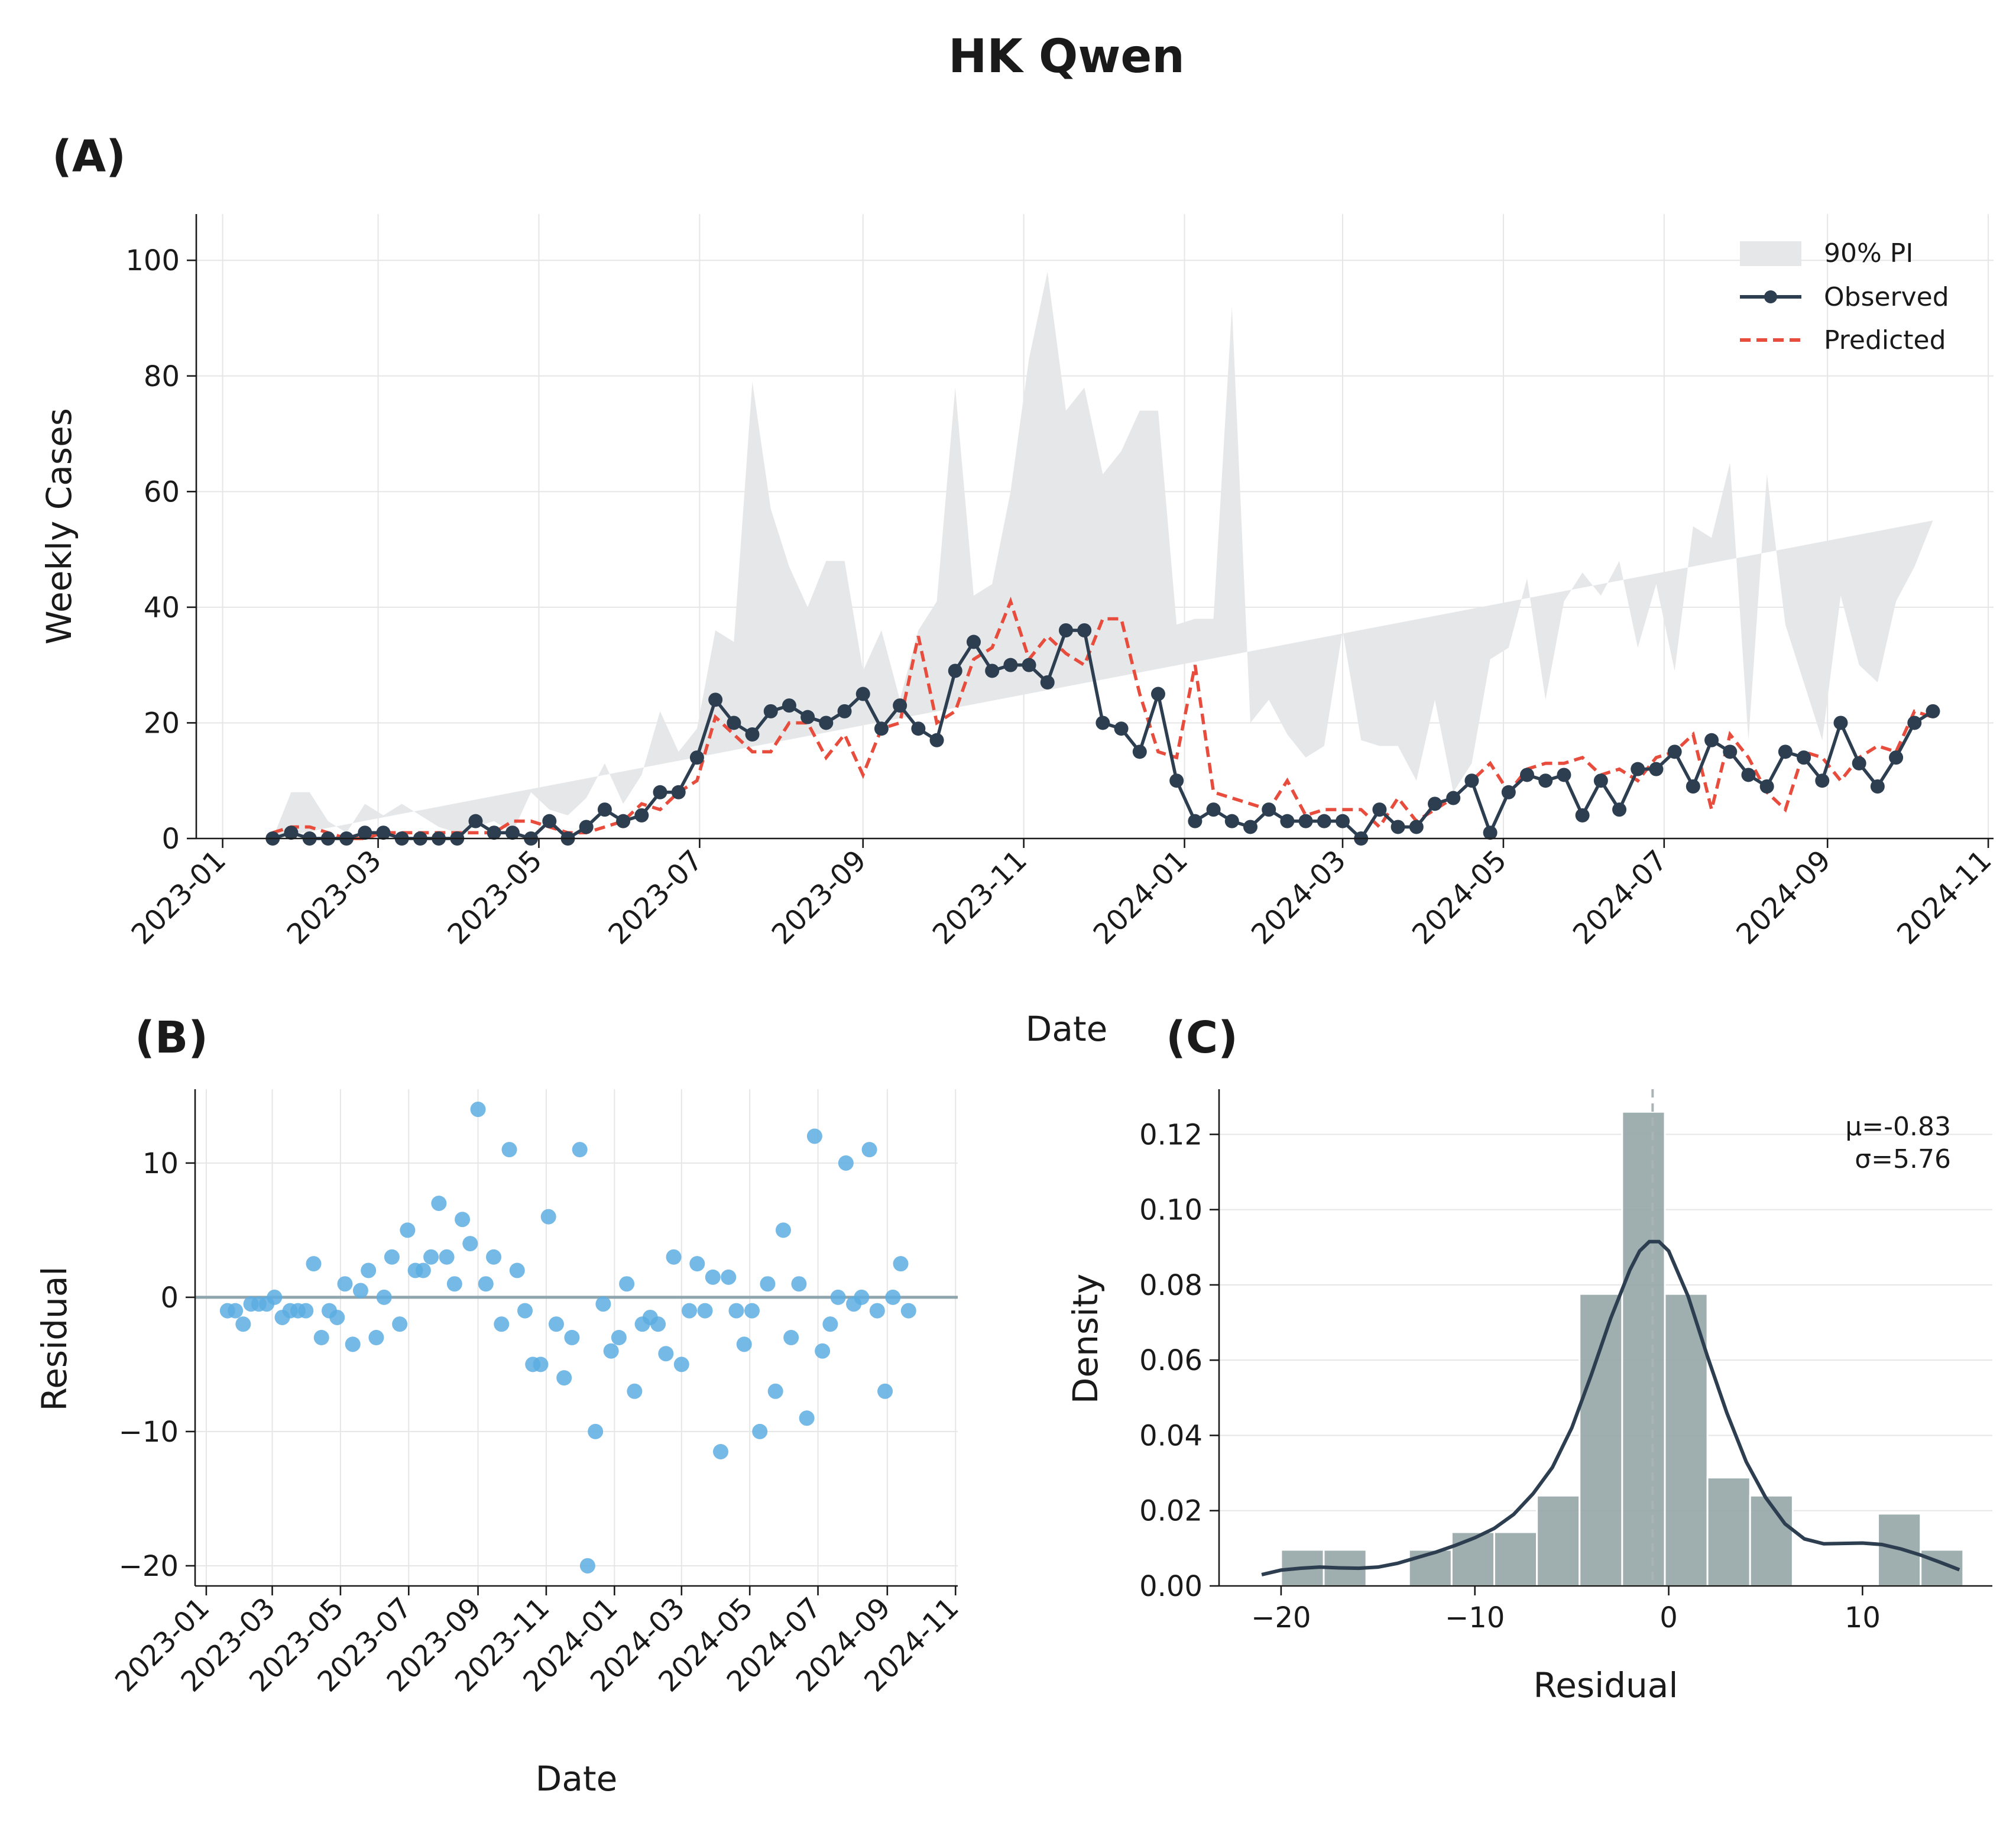 Image resolution: width=2016 pixels, height=1826 pixels. What do you see at coordinates (1475, 1617) in the screenshot?
I see `panel-c-x-tick-label: −10` at bounding box center [1475, 1617].